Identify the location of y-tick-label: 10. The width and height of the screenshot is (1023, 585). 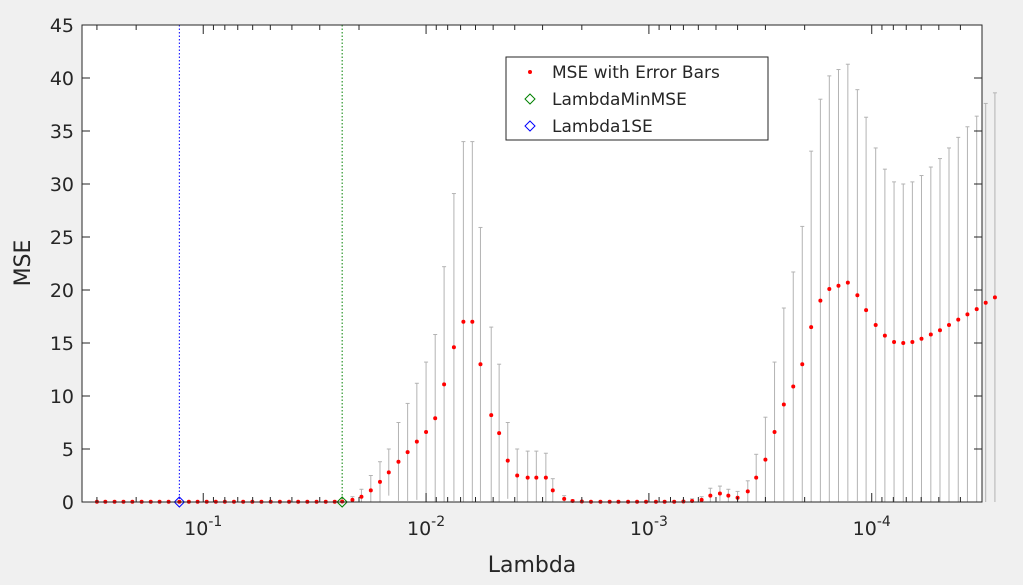
(62, 397).